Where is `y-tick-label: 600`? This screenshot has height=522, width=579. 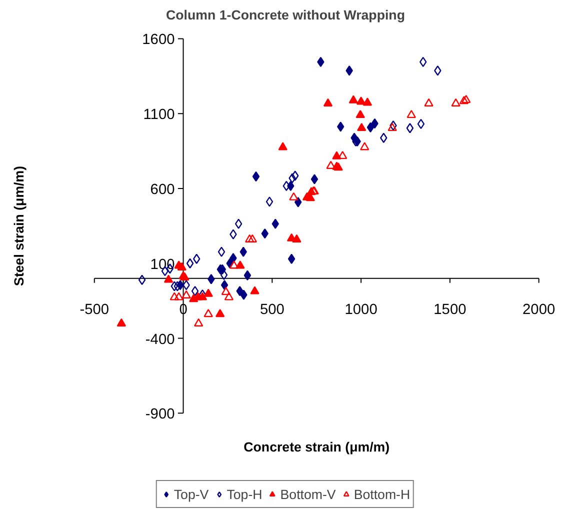
y-tick-label: 600 is located at coordinates (162, 190).